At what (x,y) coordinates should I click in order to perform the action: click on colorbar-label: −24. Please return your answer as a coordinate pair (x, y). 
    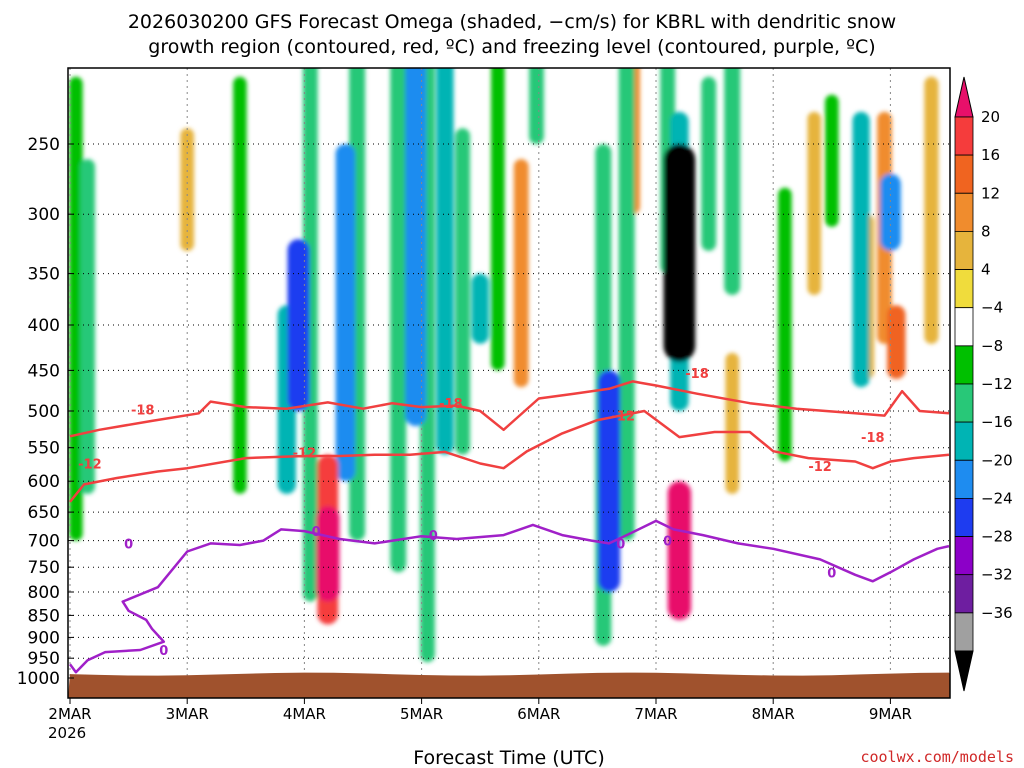
    Looking at the image, I should click on (997, 498).